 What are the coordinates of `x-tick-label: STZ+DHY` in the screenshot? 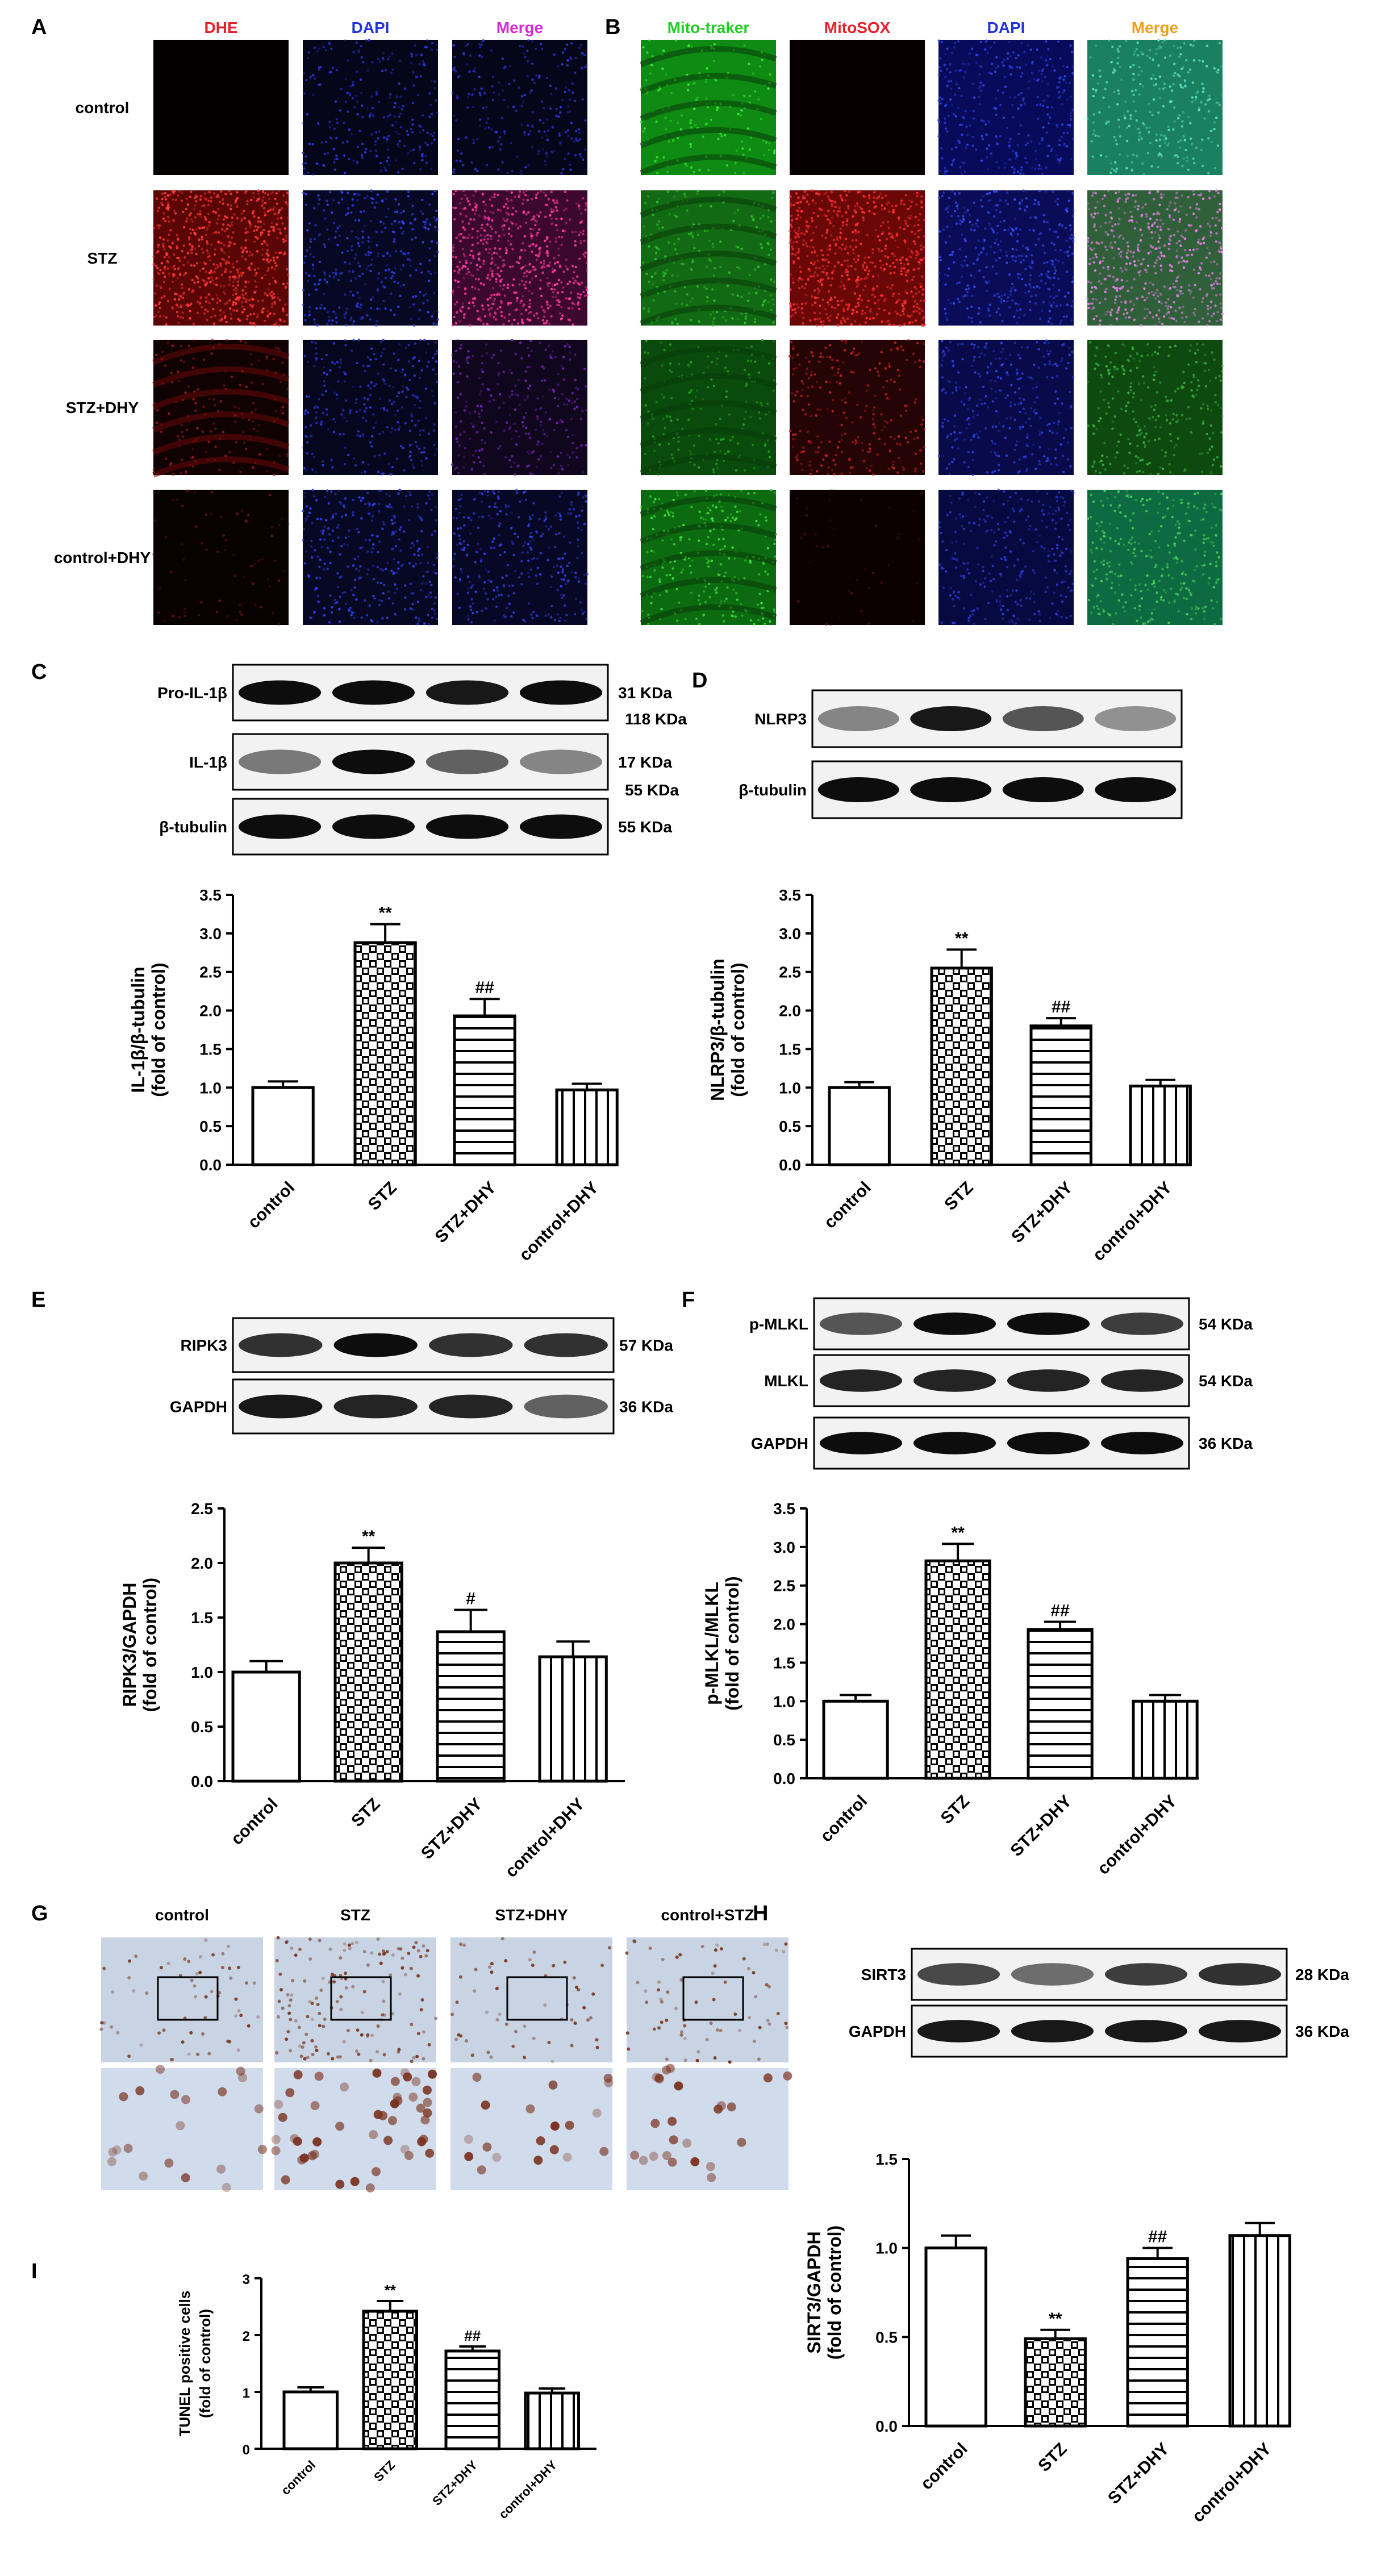 It's located at (1041, 1827).